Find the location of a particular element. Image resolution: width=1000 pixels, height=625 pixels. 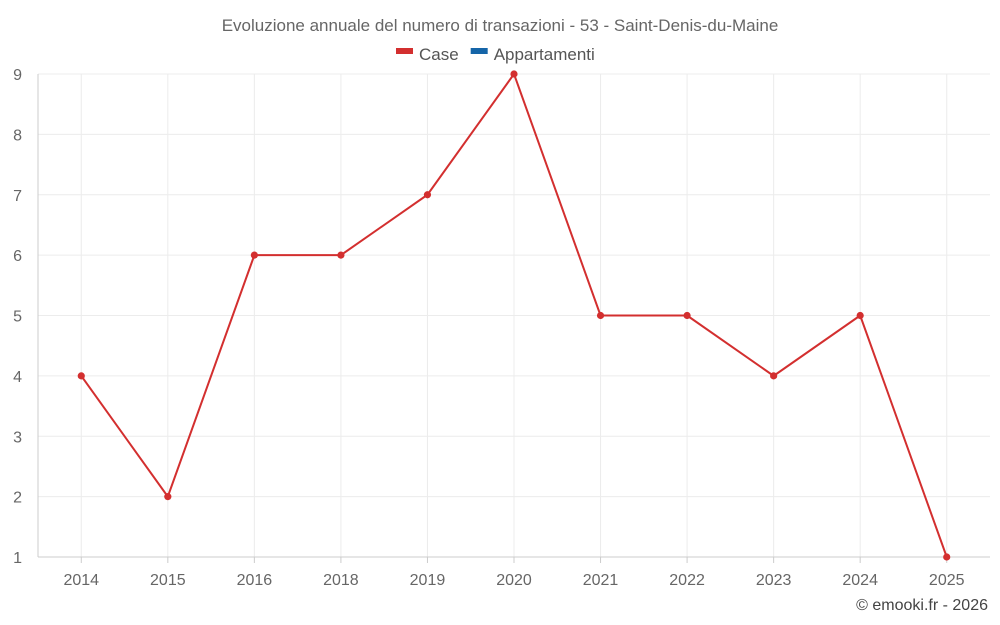

x-tick-label: 2014 is located at coordinates (81, 580).